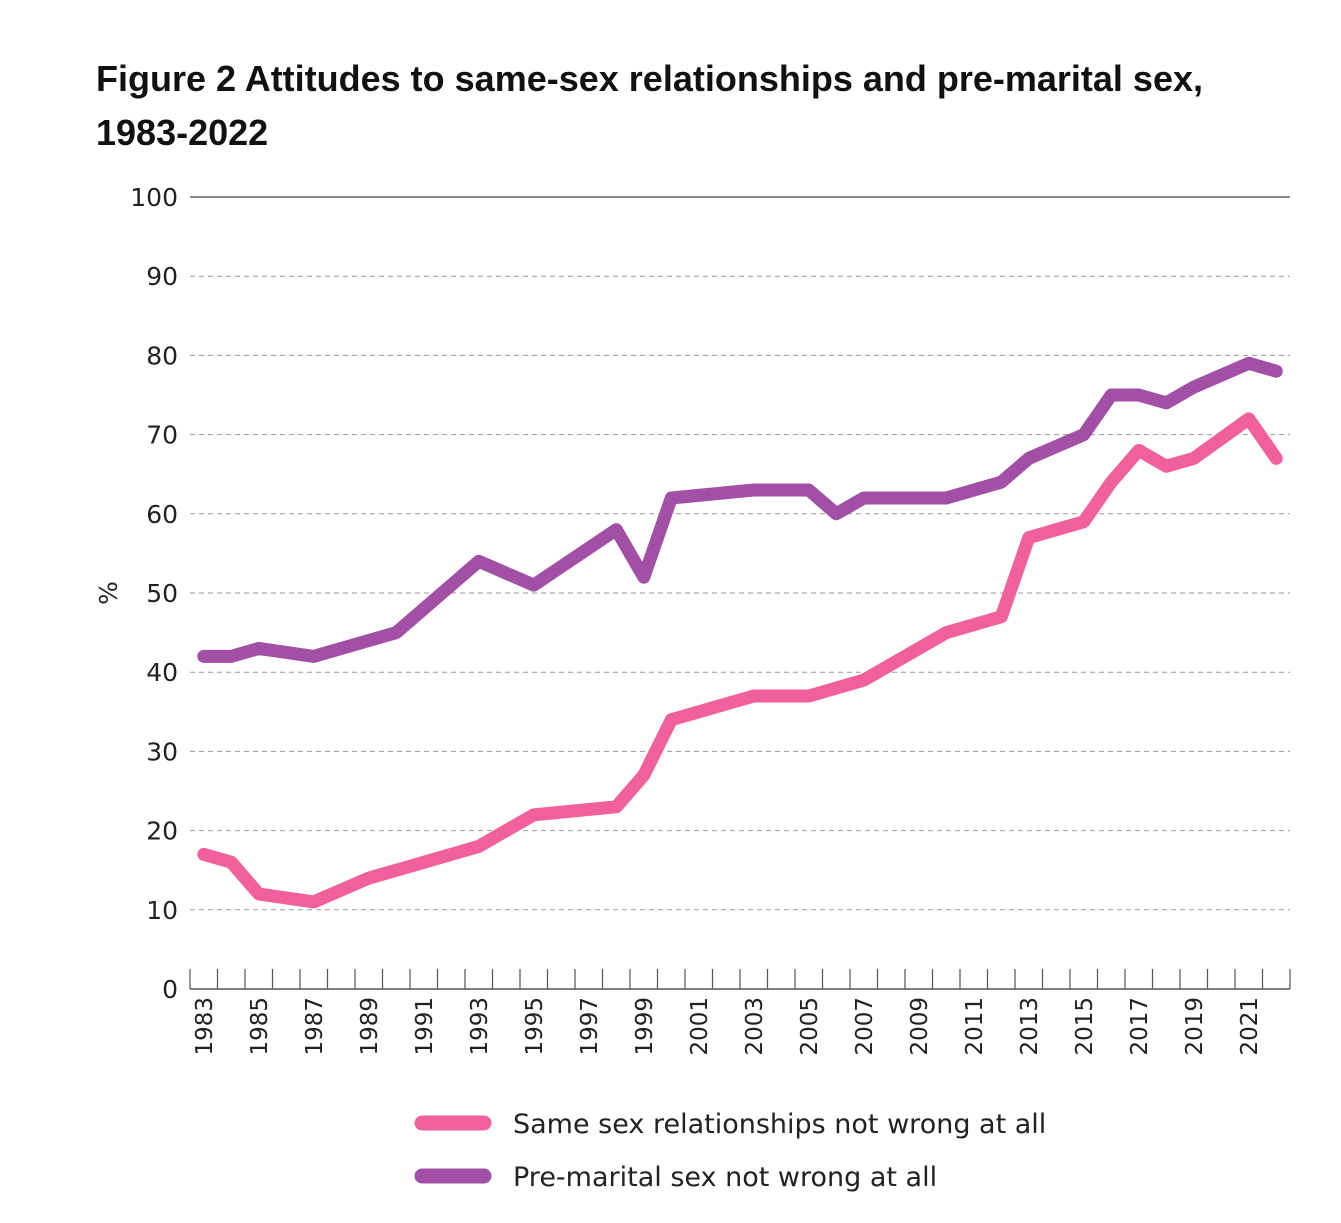 This screenshot has width=1341, height=1223. Describe the element at coordinates (162, 355) in the screenshot. I see `y-tick-label: 80` at that location.